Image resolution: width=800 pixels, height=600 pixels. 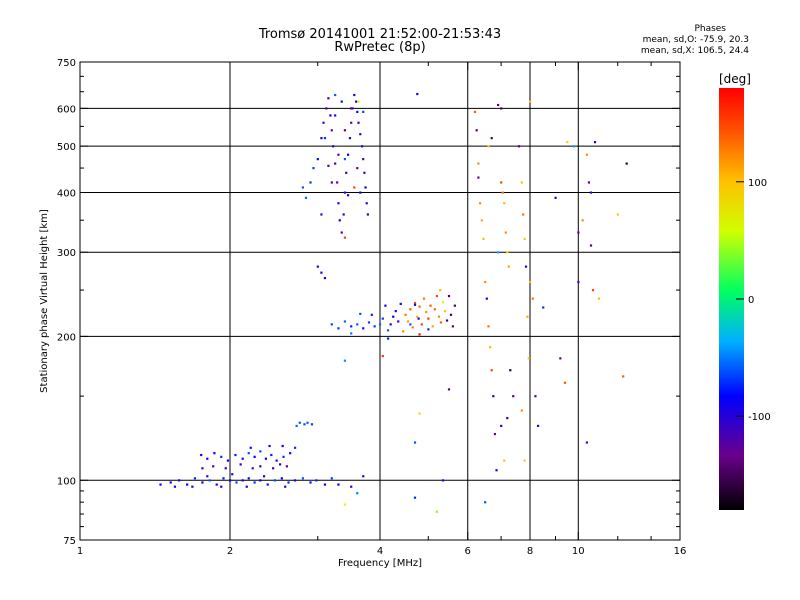 What do you see at coordinates (680, 551) in the screenshot?
I see `x-tick-label: 16` at bounding box center [680, 551].